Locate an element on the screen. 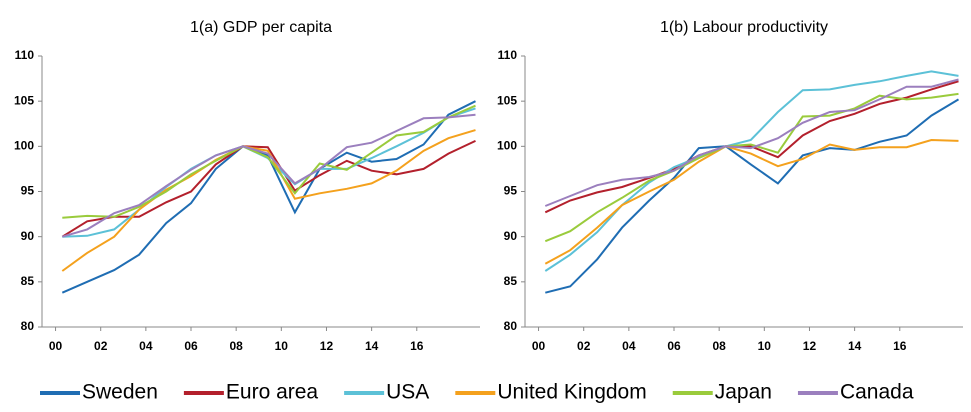  legend-item: USA is located at coordinates (386, 392).